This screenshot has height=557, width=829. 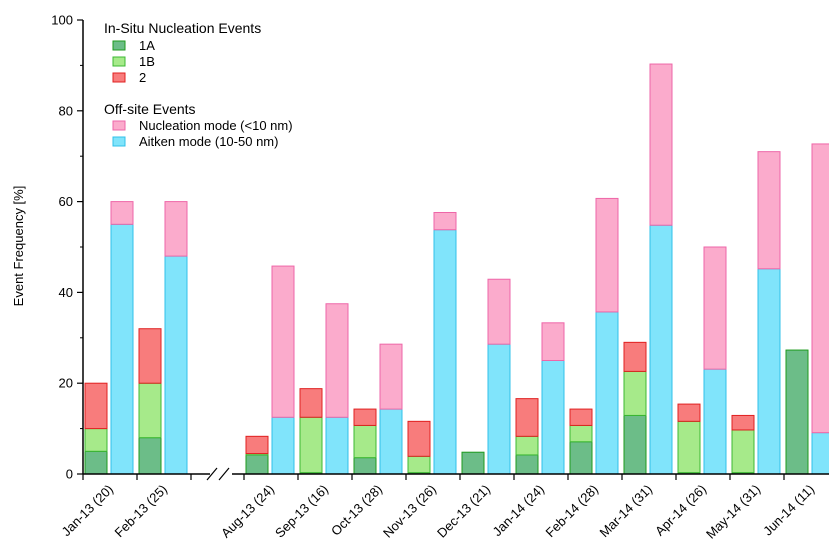 I want to click on legend-label-offsite-1: Aitken mode (10-50 nm), so click(x=208, y=141).